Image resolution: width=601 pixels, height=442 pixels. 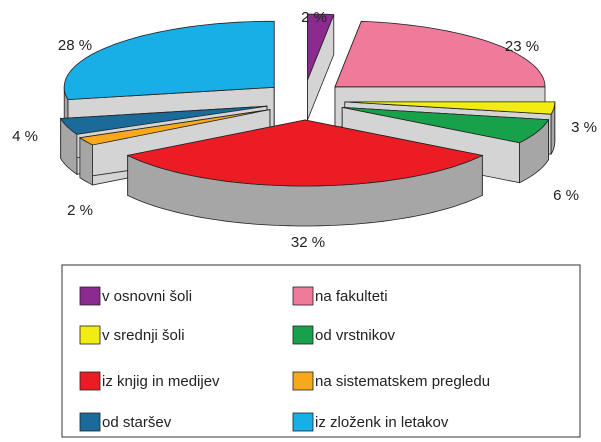 I want to click on legend-label: od vrstnikov, so click(x=355, y=335).